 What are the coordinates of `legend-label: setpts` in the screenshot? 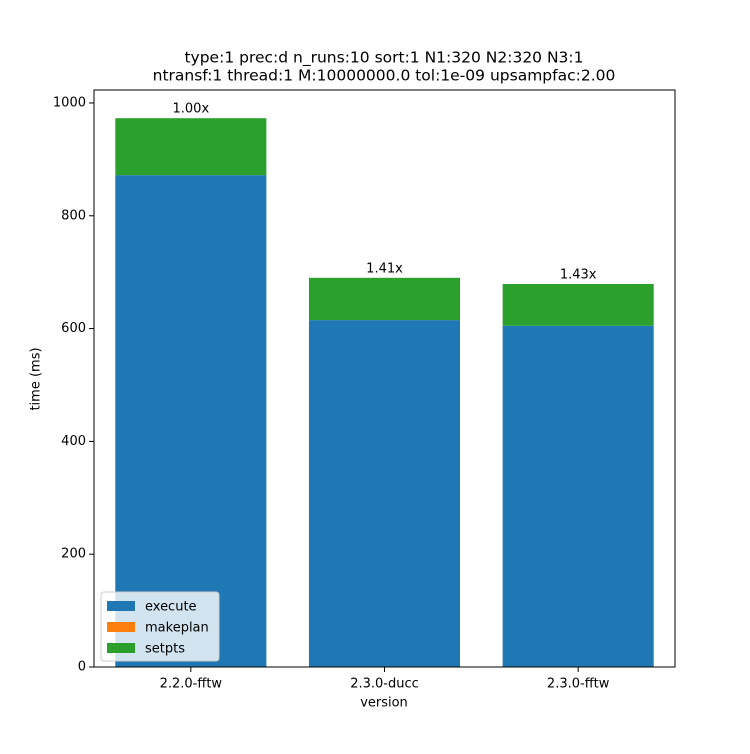 It's located at (165, 649).